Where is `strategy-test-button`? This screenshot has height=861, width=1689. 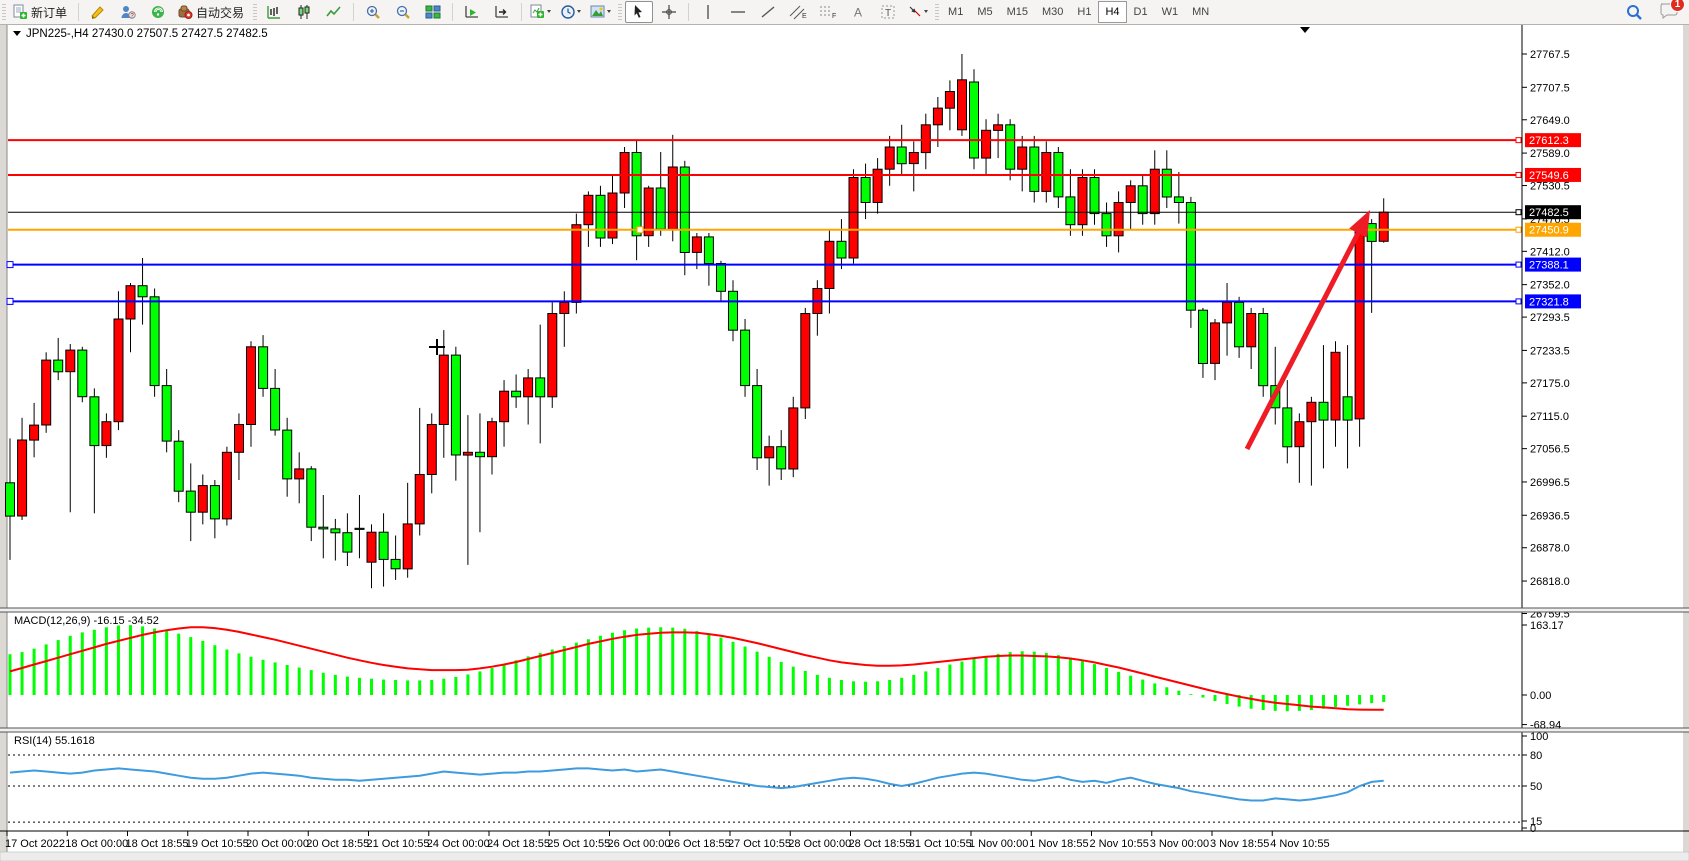
strategy-test-button is located at coordinates (472, 12).